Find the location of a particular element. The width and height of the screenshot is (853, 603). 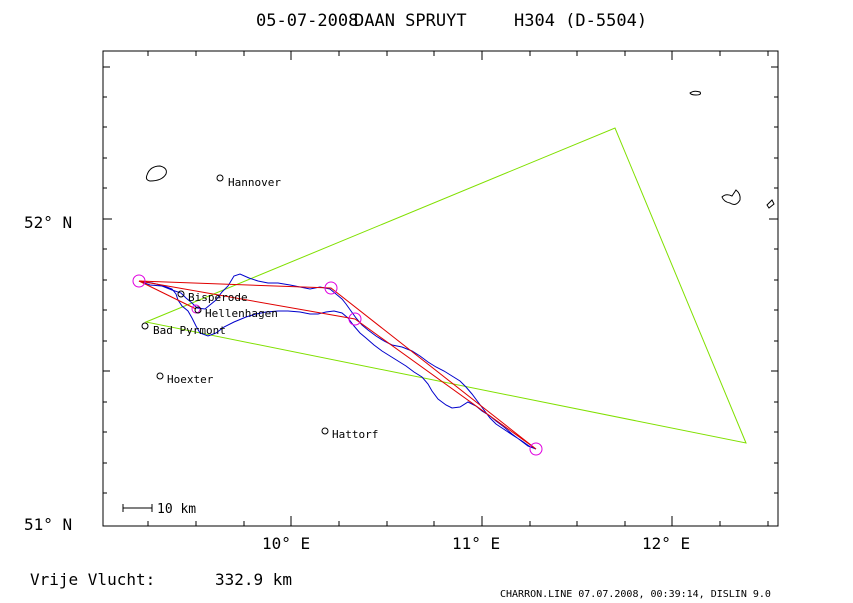

x-tick-label-10e: 10° E is located at coordinates (286, 543).